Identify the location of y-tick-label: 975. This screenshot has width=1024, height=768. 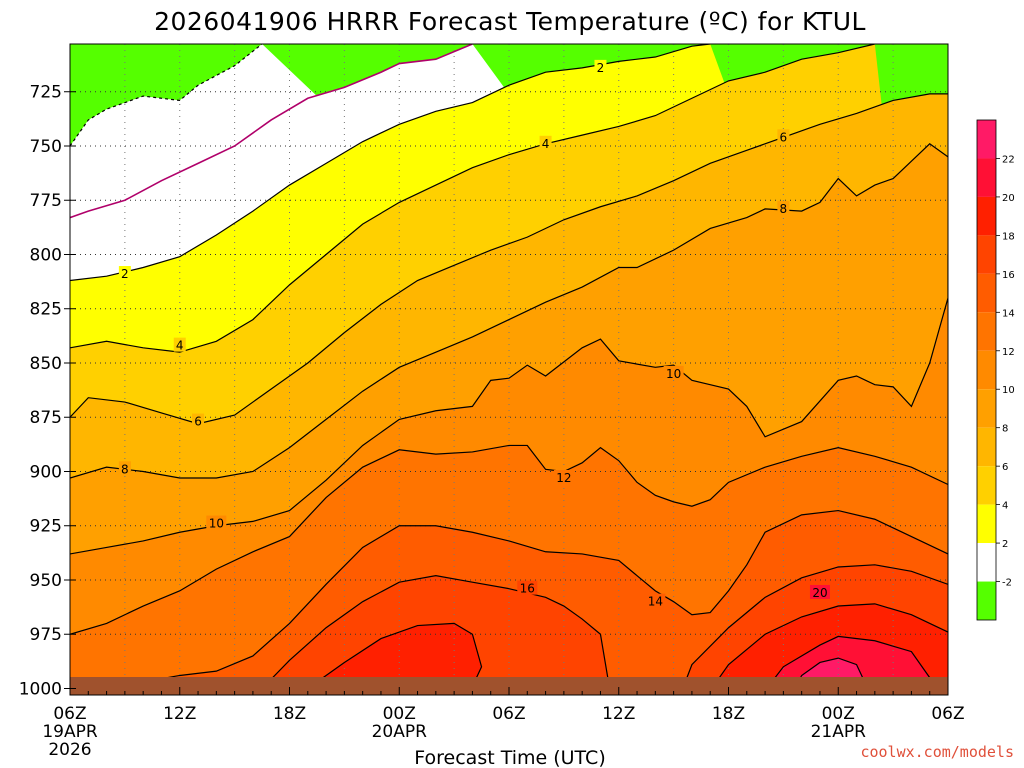
(46, 635).